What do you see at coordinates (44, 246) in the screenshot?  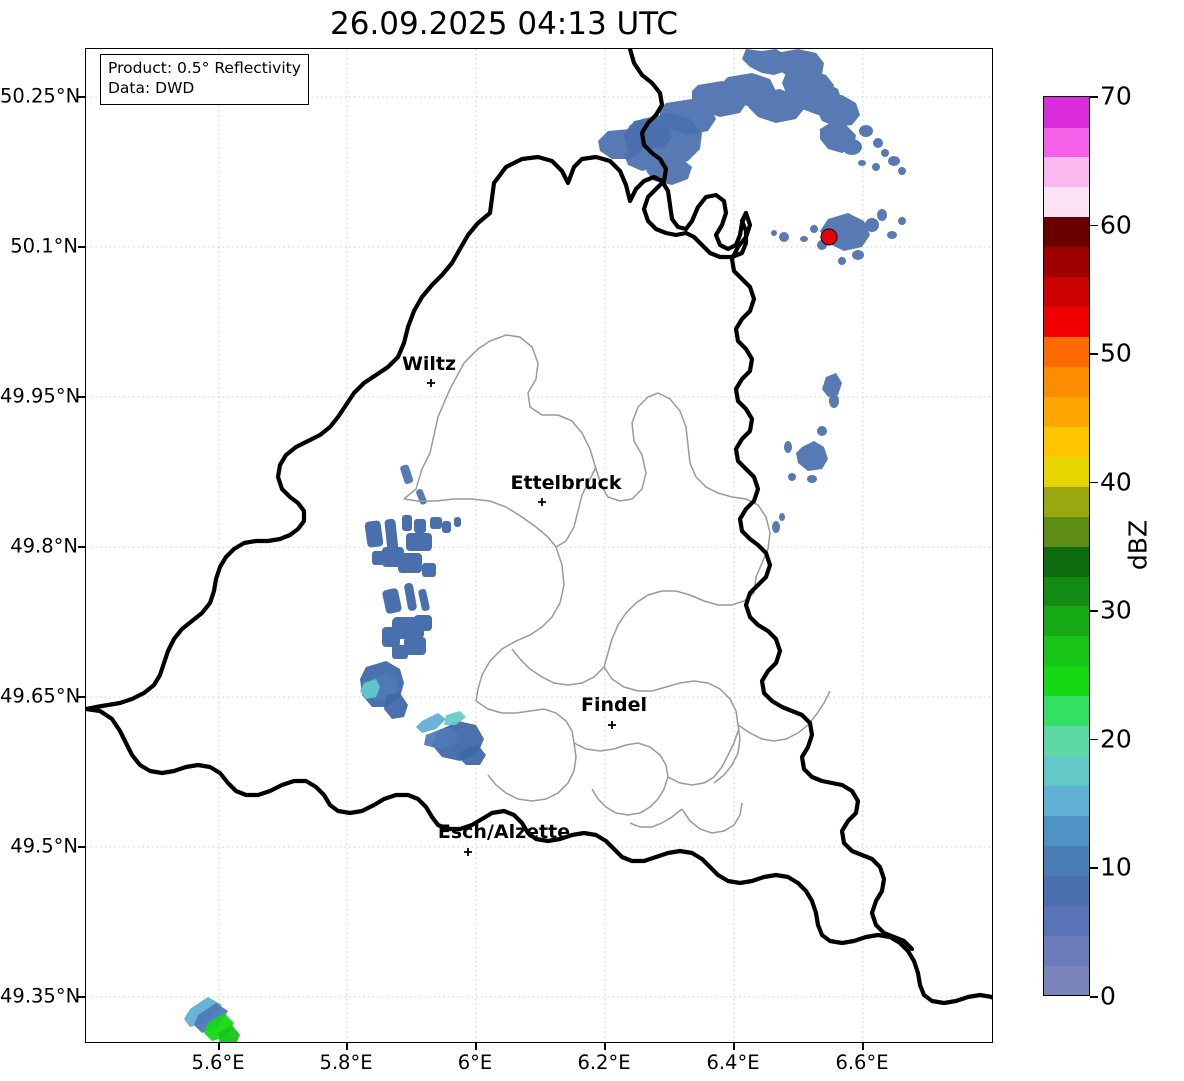 I see `y-tick-label-1: 50.1°N` at bounding box center [44, 246].